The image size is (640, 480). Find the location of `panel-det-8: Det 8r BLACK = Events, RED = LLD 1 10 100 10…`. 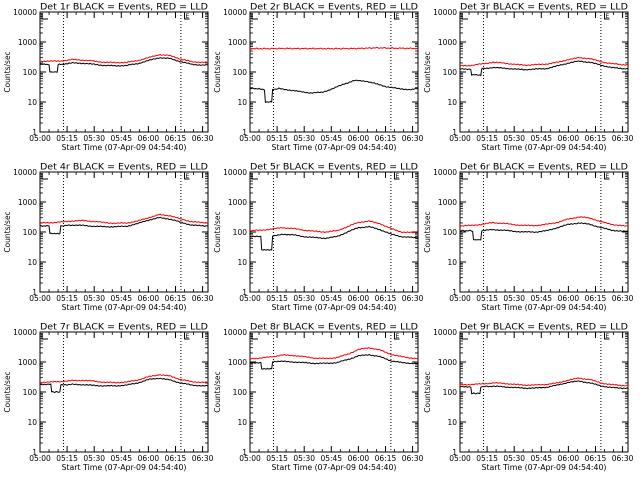

panel-det-8: Det 8r BLACK = Events, RED = LLD 1 10 100 10… is located at coordinates (318, 397).